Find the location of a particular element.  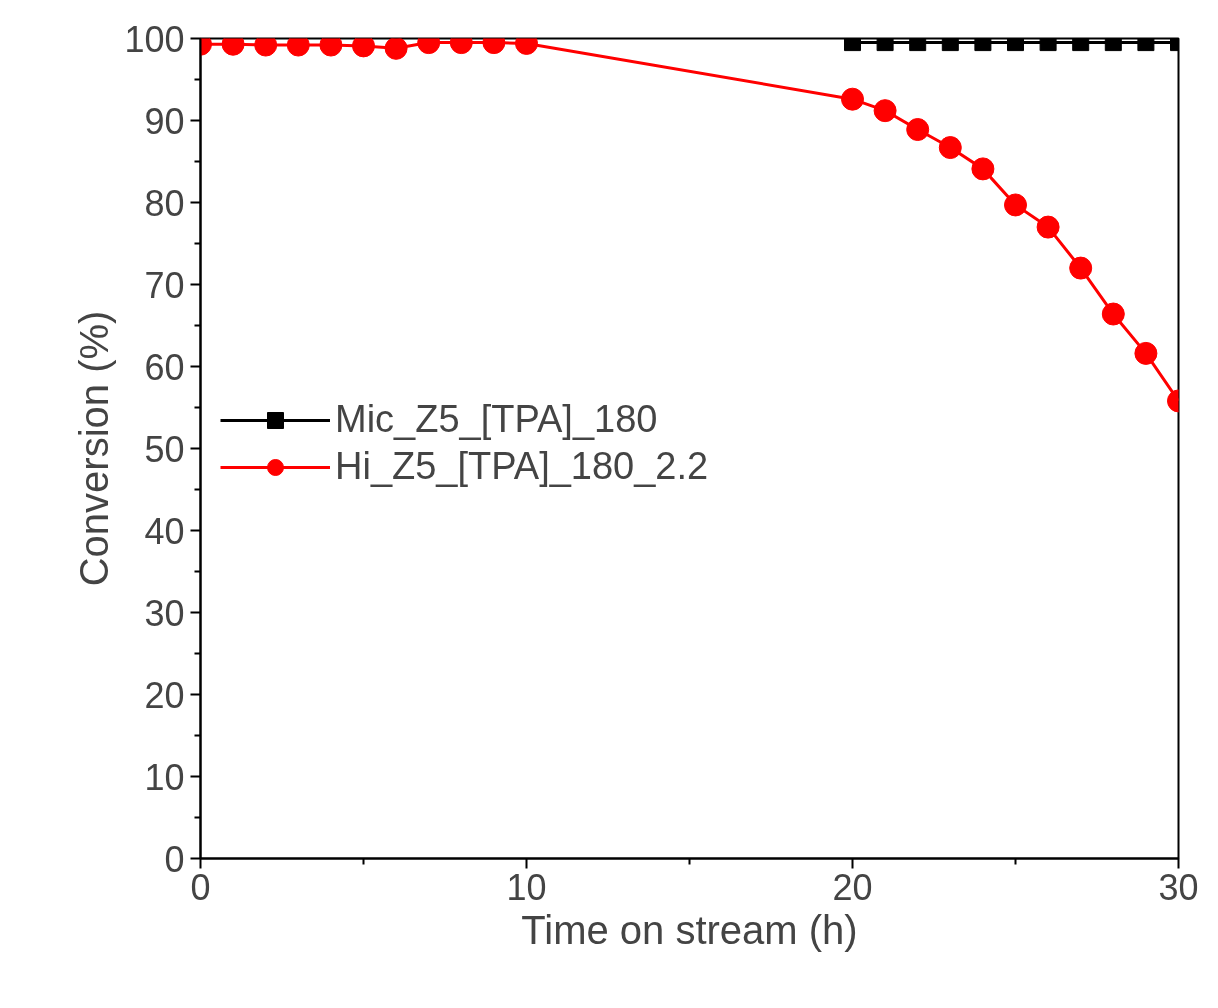

y-tick-label: 10 is located at coordinates (164, 777).